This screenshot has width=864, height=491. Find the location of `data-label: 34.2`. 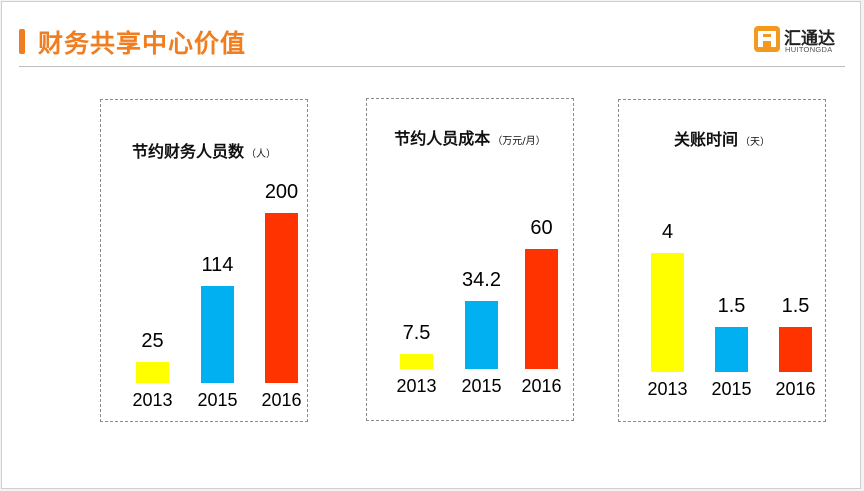

data-label: 34.2 is located at coordinates (481, 280).